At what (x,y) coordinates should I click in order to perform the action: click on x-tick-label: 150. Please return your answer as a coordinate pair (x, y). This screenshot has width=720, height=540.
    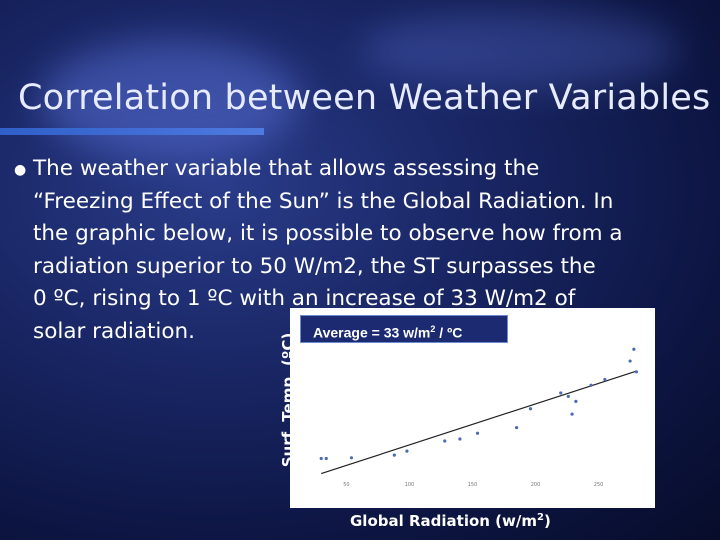
    Looking at the image, I should click on (473, 485).